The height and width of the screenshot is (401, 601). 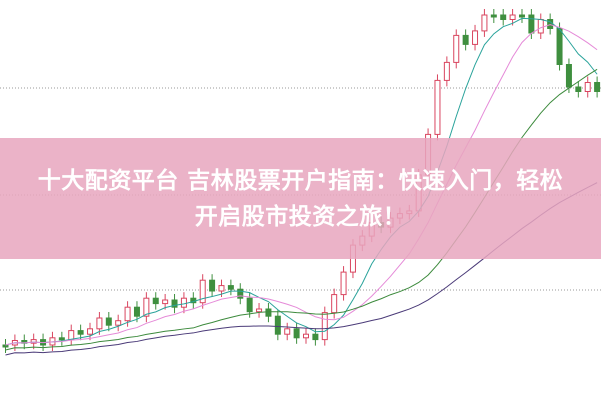 I want to click on article-title-line2: 开启股市投资之旅！, so click(x=300, y=216).